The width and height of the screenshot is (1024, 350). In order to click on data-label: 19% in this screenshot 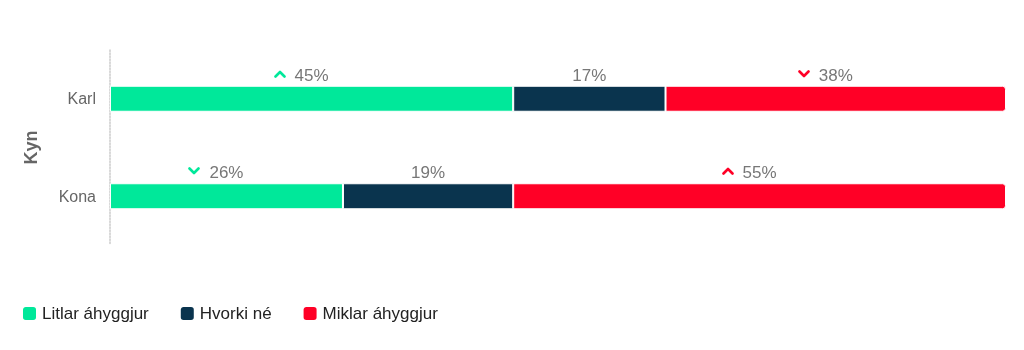, I will do `click(428, 173)`.